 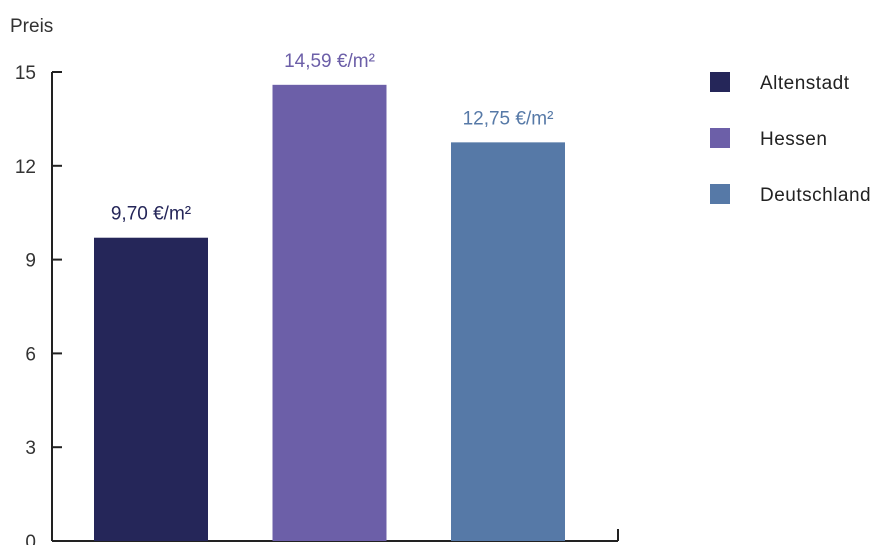 What do you see at coordinates (38, 304) in the screenshot?
I see `y-axis: 0 3 6 9 12 15` at bounding box center [38, 304].